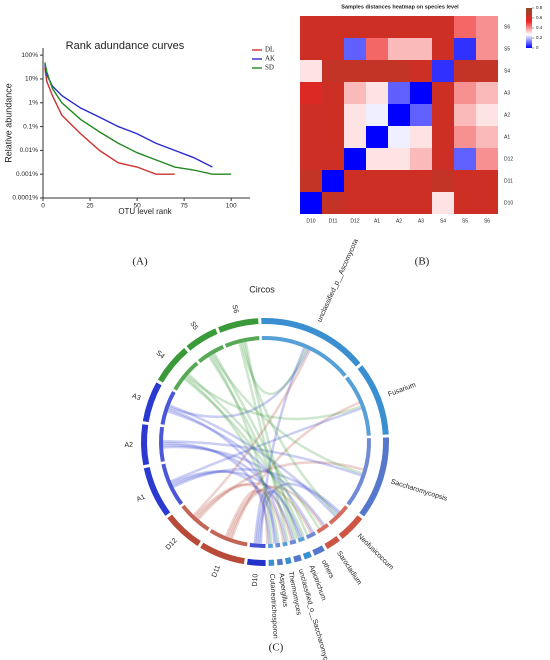 Image resolution: width=550 pixels, height=660 pixels. Describe the element at coordinates (465, 221) in the screenshot. I see `column-label: S5` at that location.